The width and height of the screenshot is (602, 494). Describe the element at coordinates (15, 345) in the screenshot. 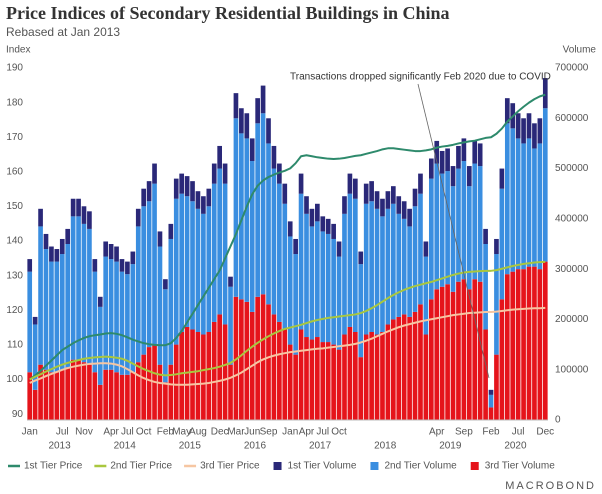

I see `y-tick-label: 110` at that location.